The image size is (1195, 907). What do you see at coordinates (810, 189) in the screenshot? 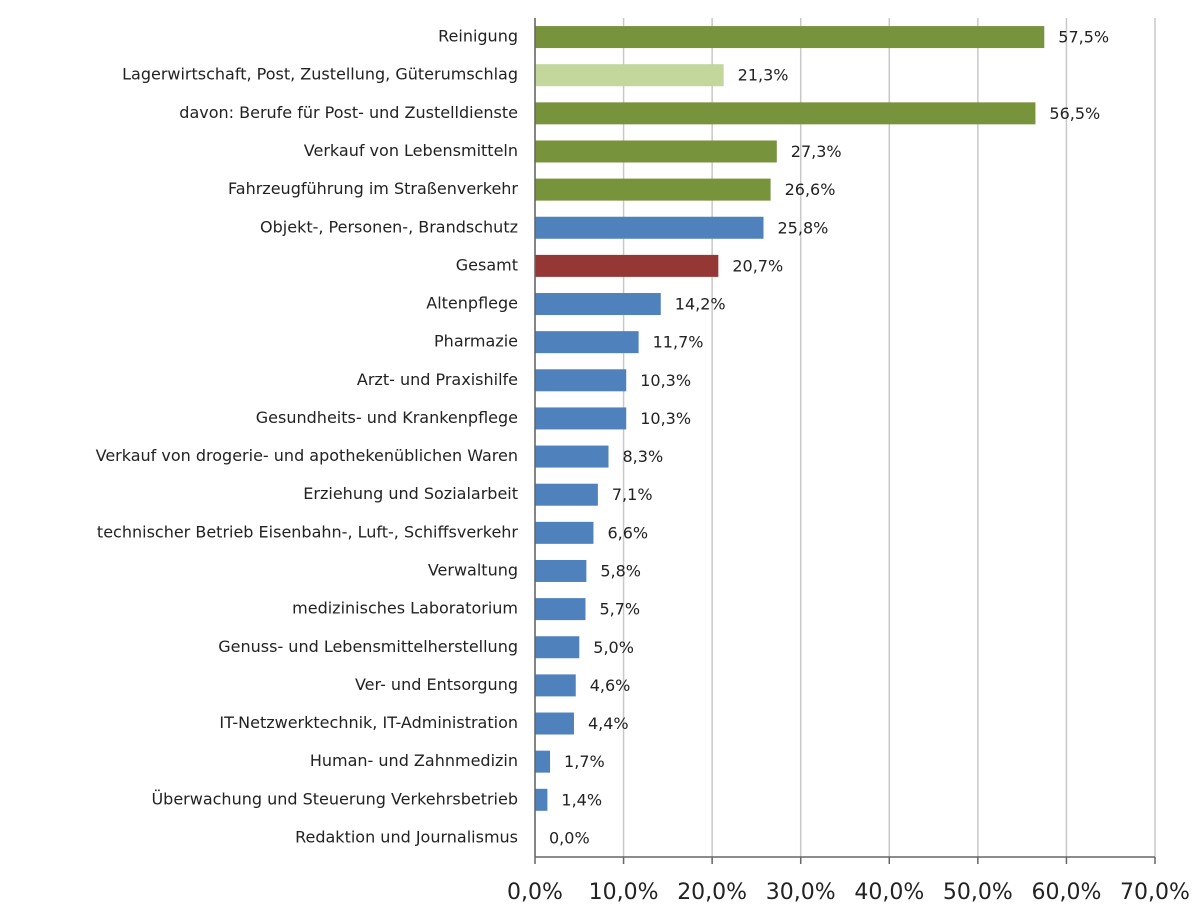
I see `value-label: 26,6%` at bounding box center [810, 189].